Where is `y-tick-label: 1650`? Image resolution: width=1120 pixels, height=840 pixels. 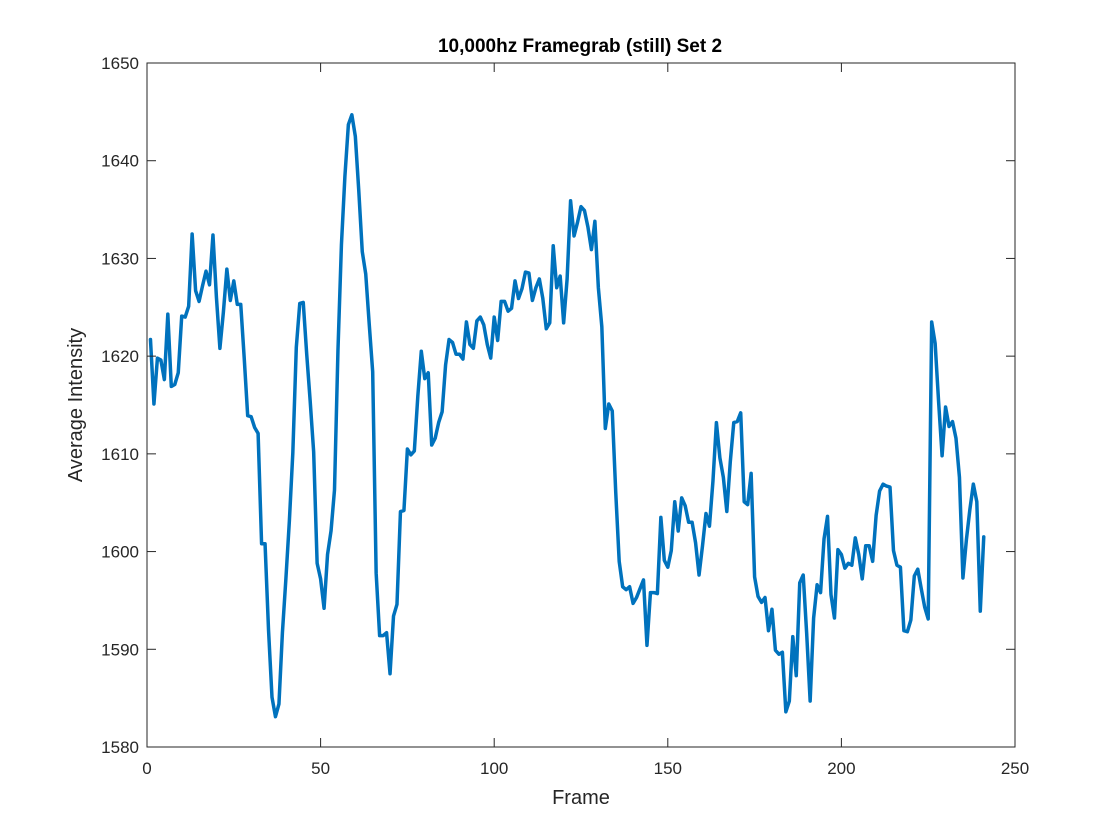 y-tick-label: 1650 is located at coordinates (120, 63).